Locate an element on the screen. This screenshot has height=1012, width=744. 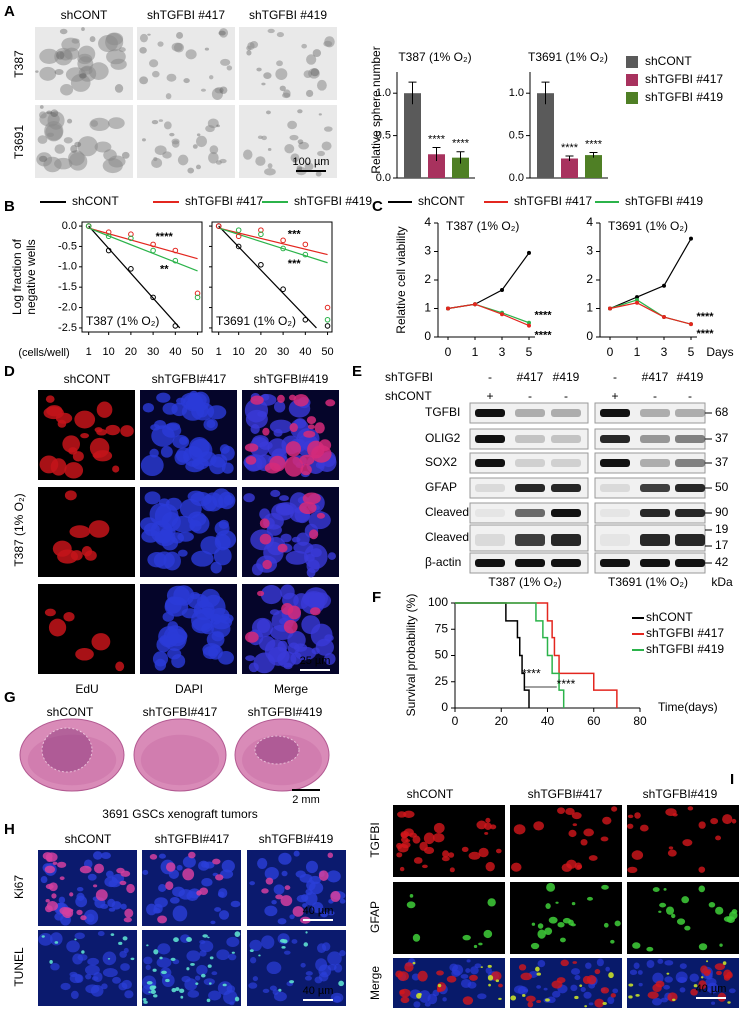
x-tick-label: 40 is located at coordinates (175, 352).